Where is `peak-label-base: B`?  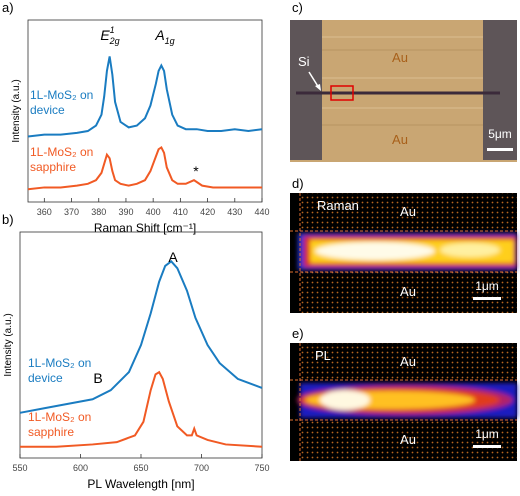 peak-label-base: B is located at coordinates (97, 378).